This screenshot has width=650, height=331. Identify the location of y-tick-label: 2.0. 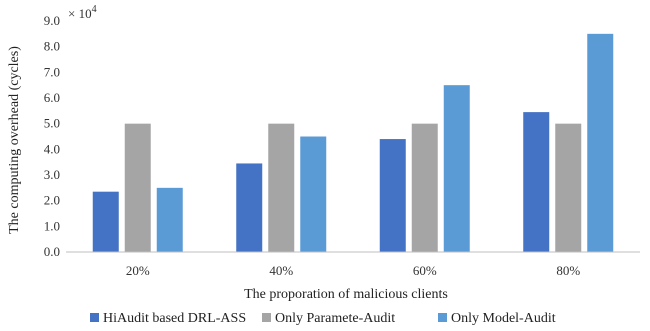
(52, 200).